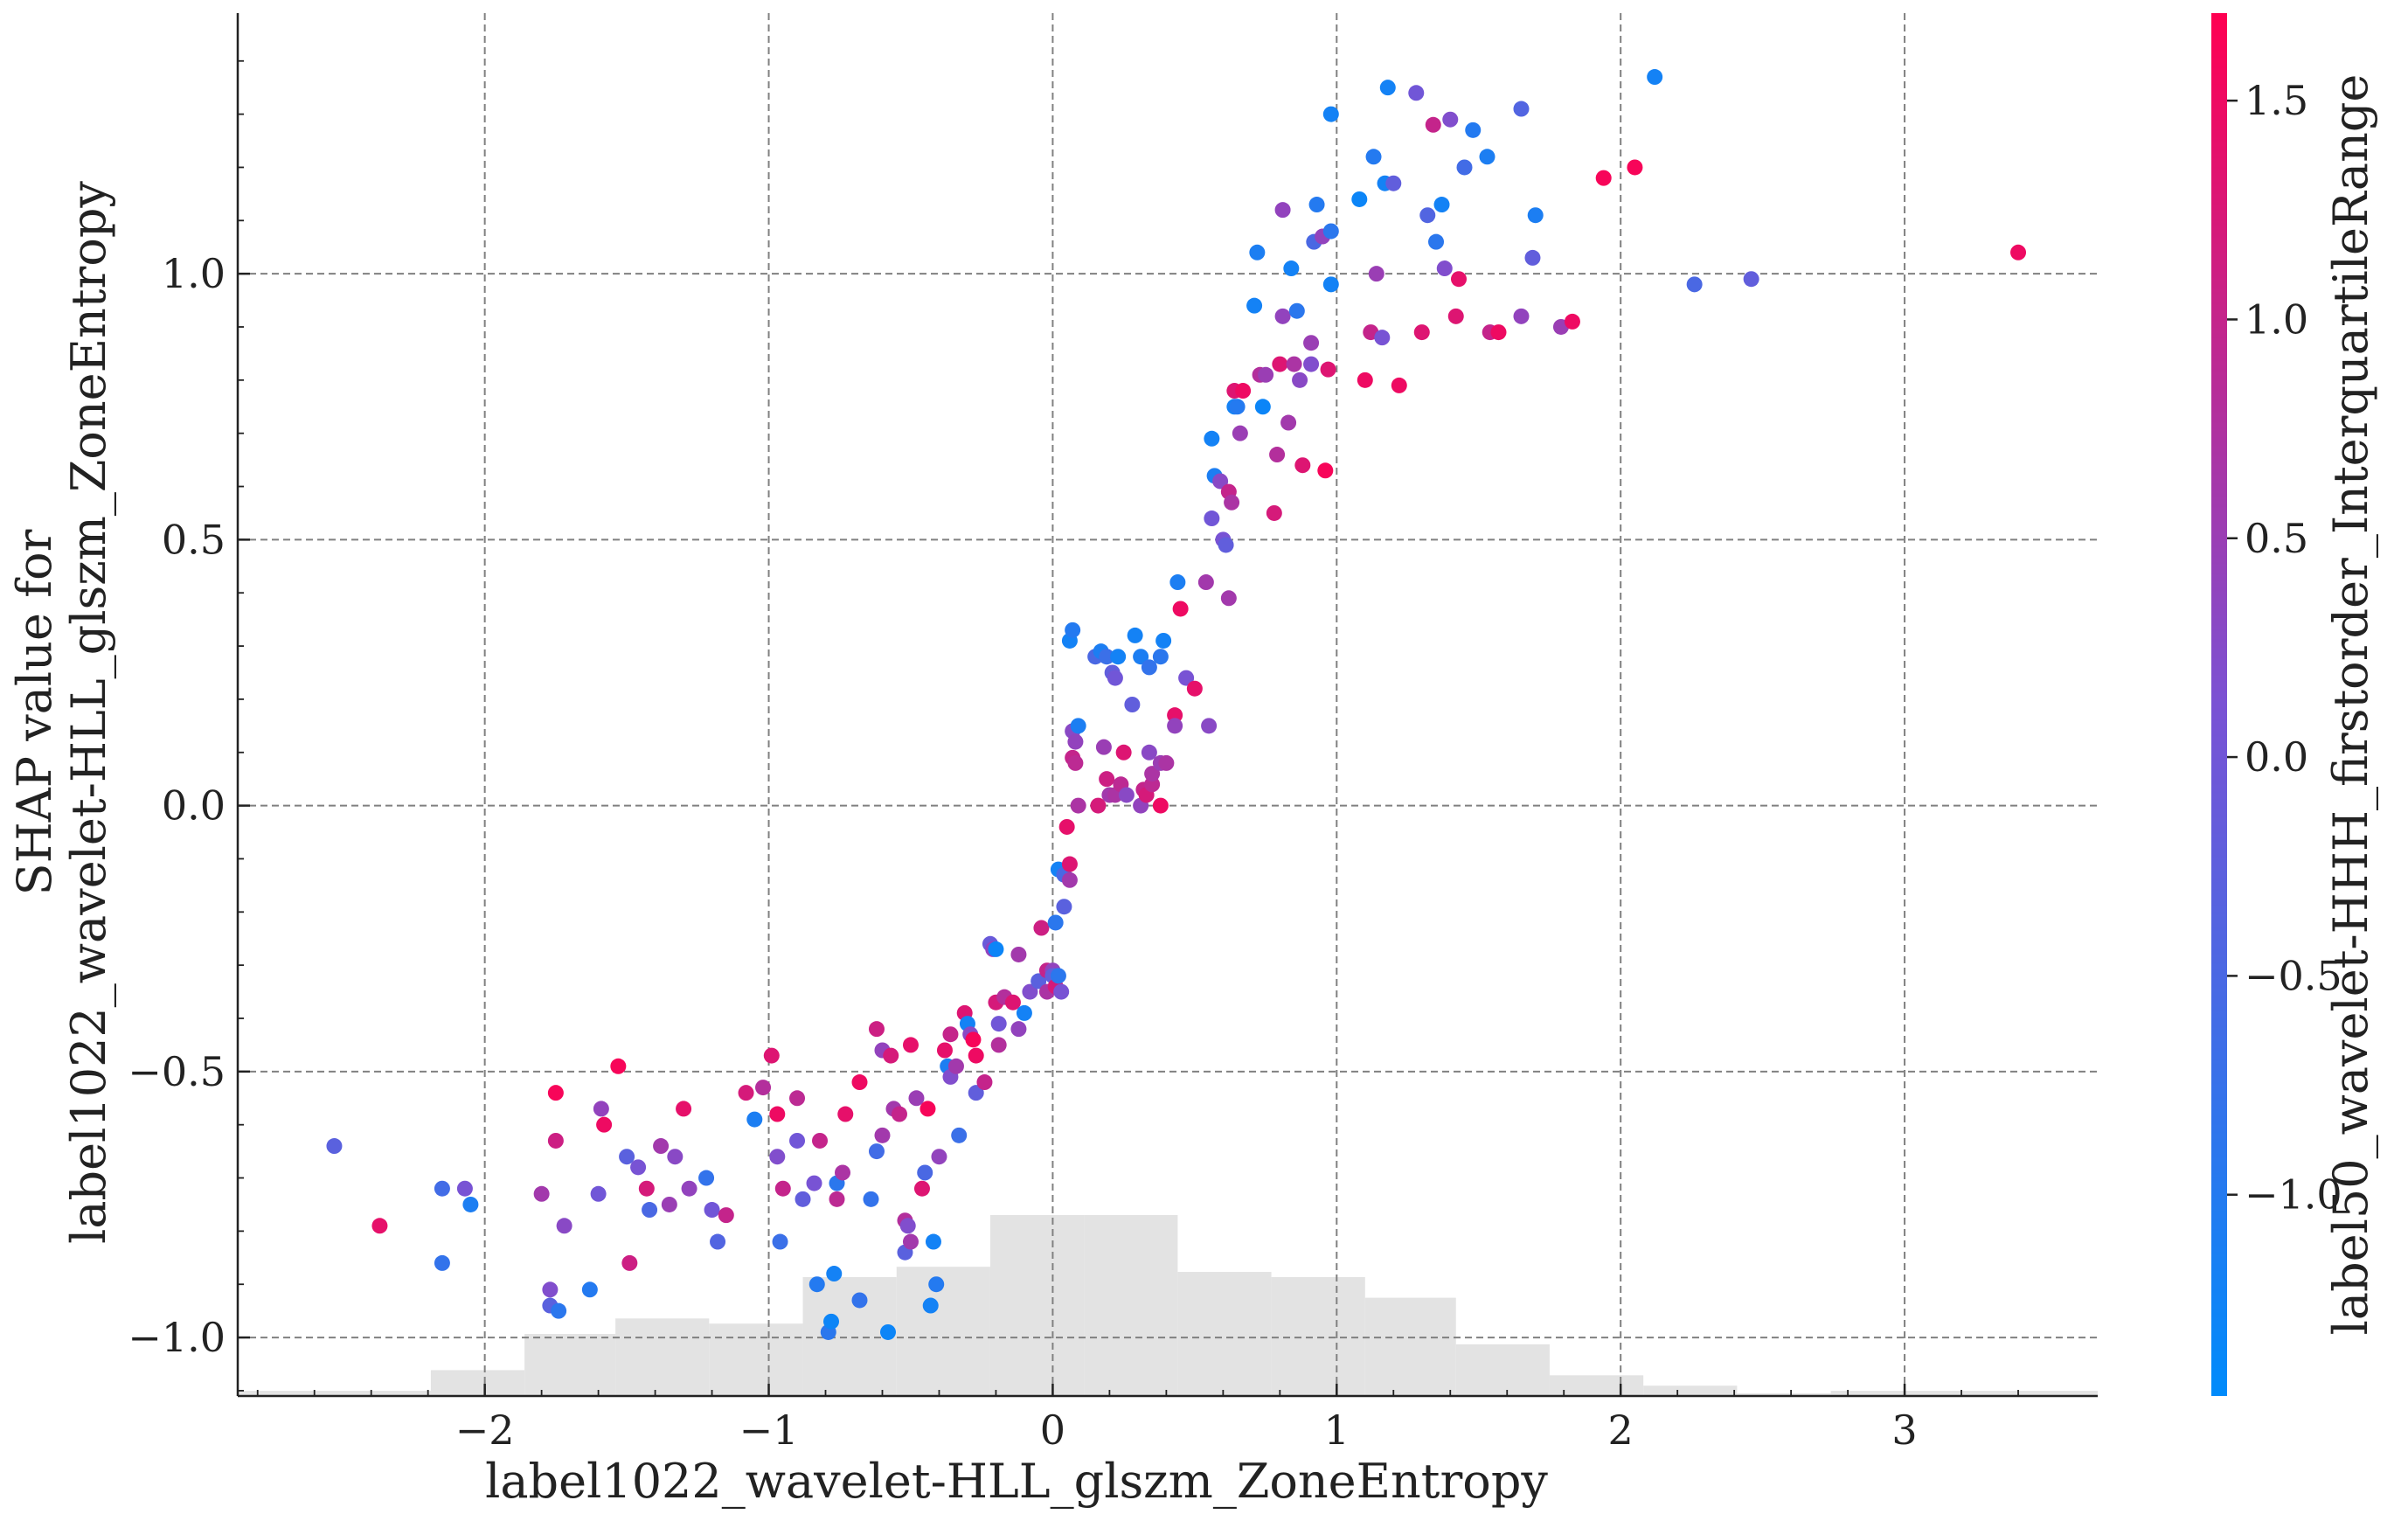 The image size is (2408, 1521). Describe the element at coordinates (769, 1430) in the screenshot. I see `x-tick-label: −1` at that location.